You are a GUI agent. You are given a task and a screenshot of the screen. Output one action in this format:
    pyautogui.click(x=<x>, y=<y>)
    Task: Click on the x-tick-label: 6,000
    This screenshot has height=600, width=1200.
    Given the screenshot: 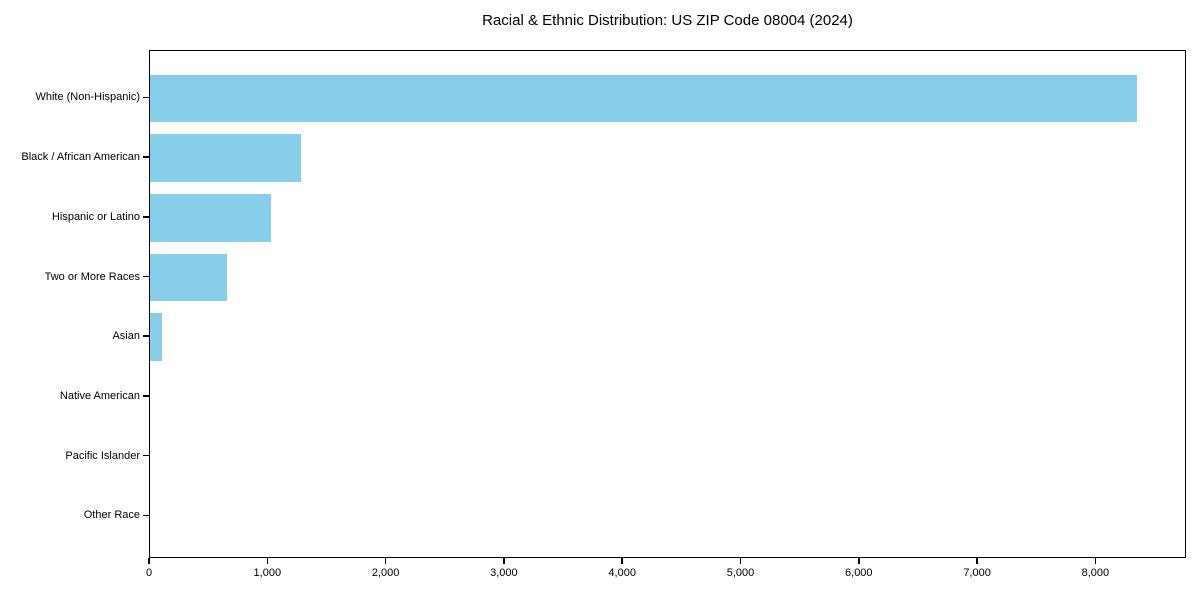 What is the action you would take?
    pyautogui.click(x=859, y=573)
    